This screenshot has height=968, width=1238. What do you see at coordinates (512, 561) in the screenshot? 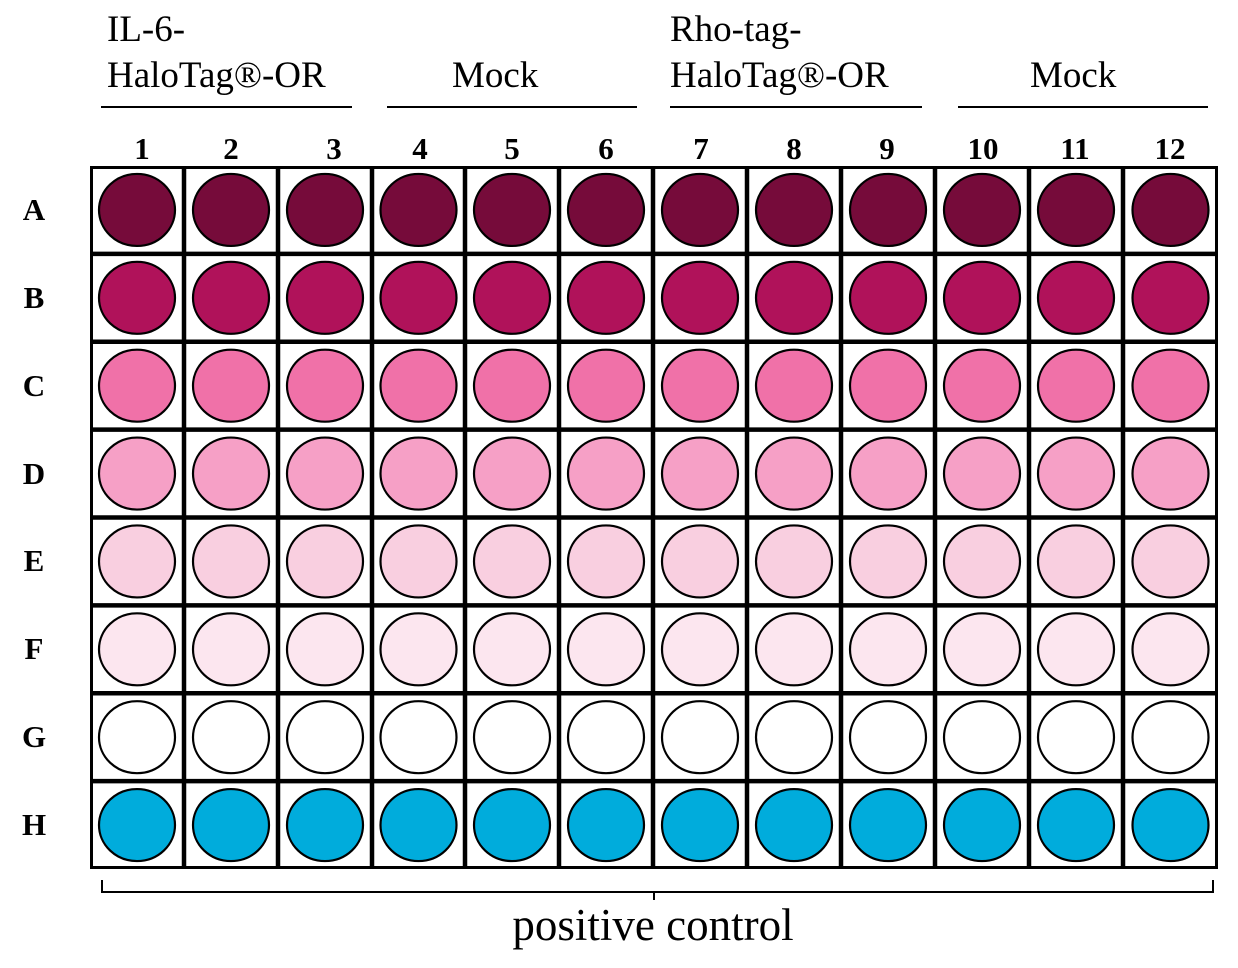
I see `well-E5` at bounding box center [512, 561].